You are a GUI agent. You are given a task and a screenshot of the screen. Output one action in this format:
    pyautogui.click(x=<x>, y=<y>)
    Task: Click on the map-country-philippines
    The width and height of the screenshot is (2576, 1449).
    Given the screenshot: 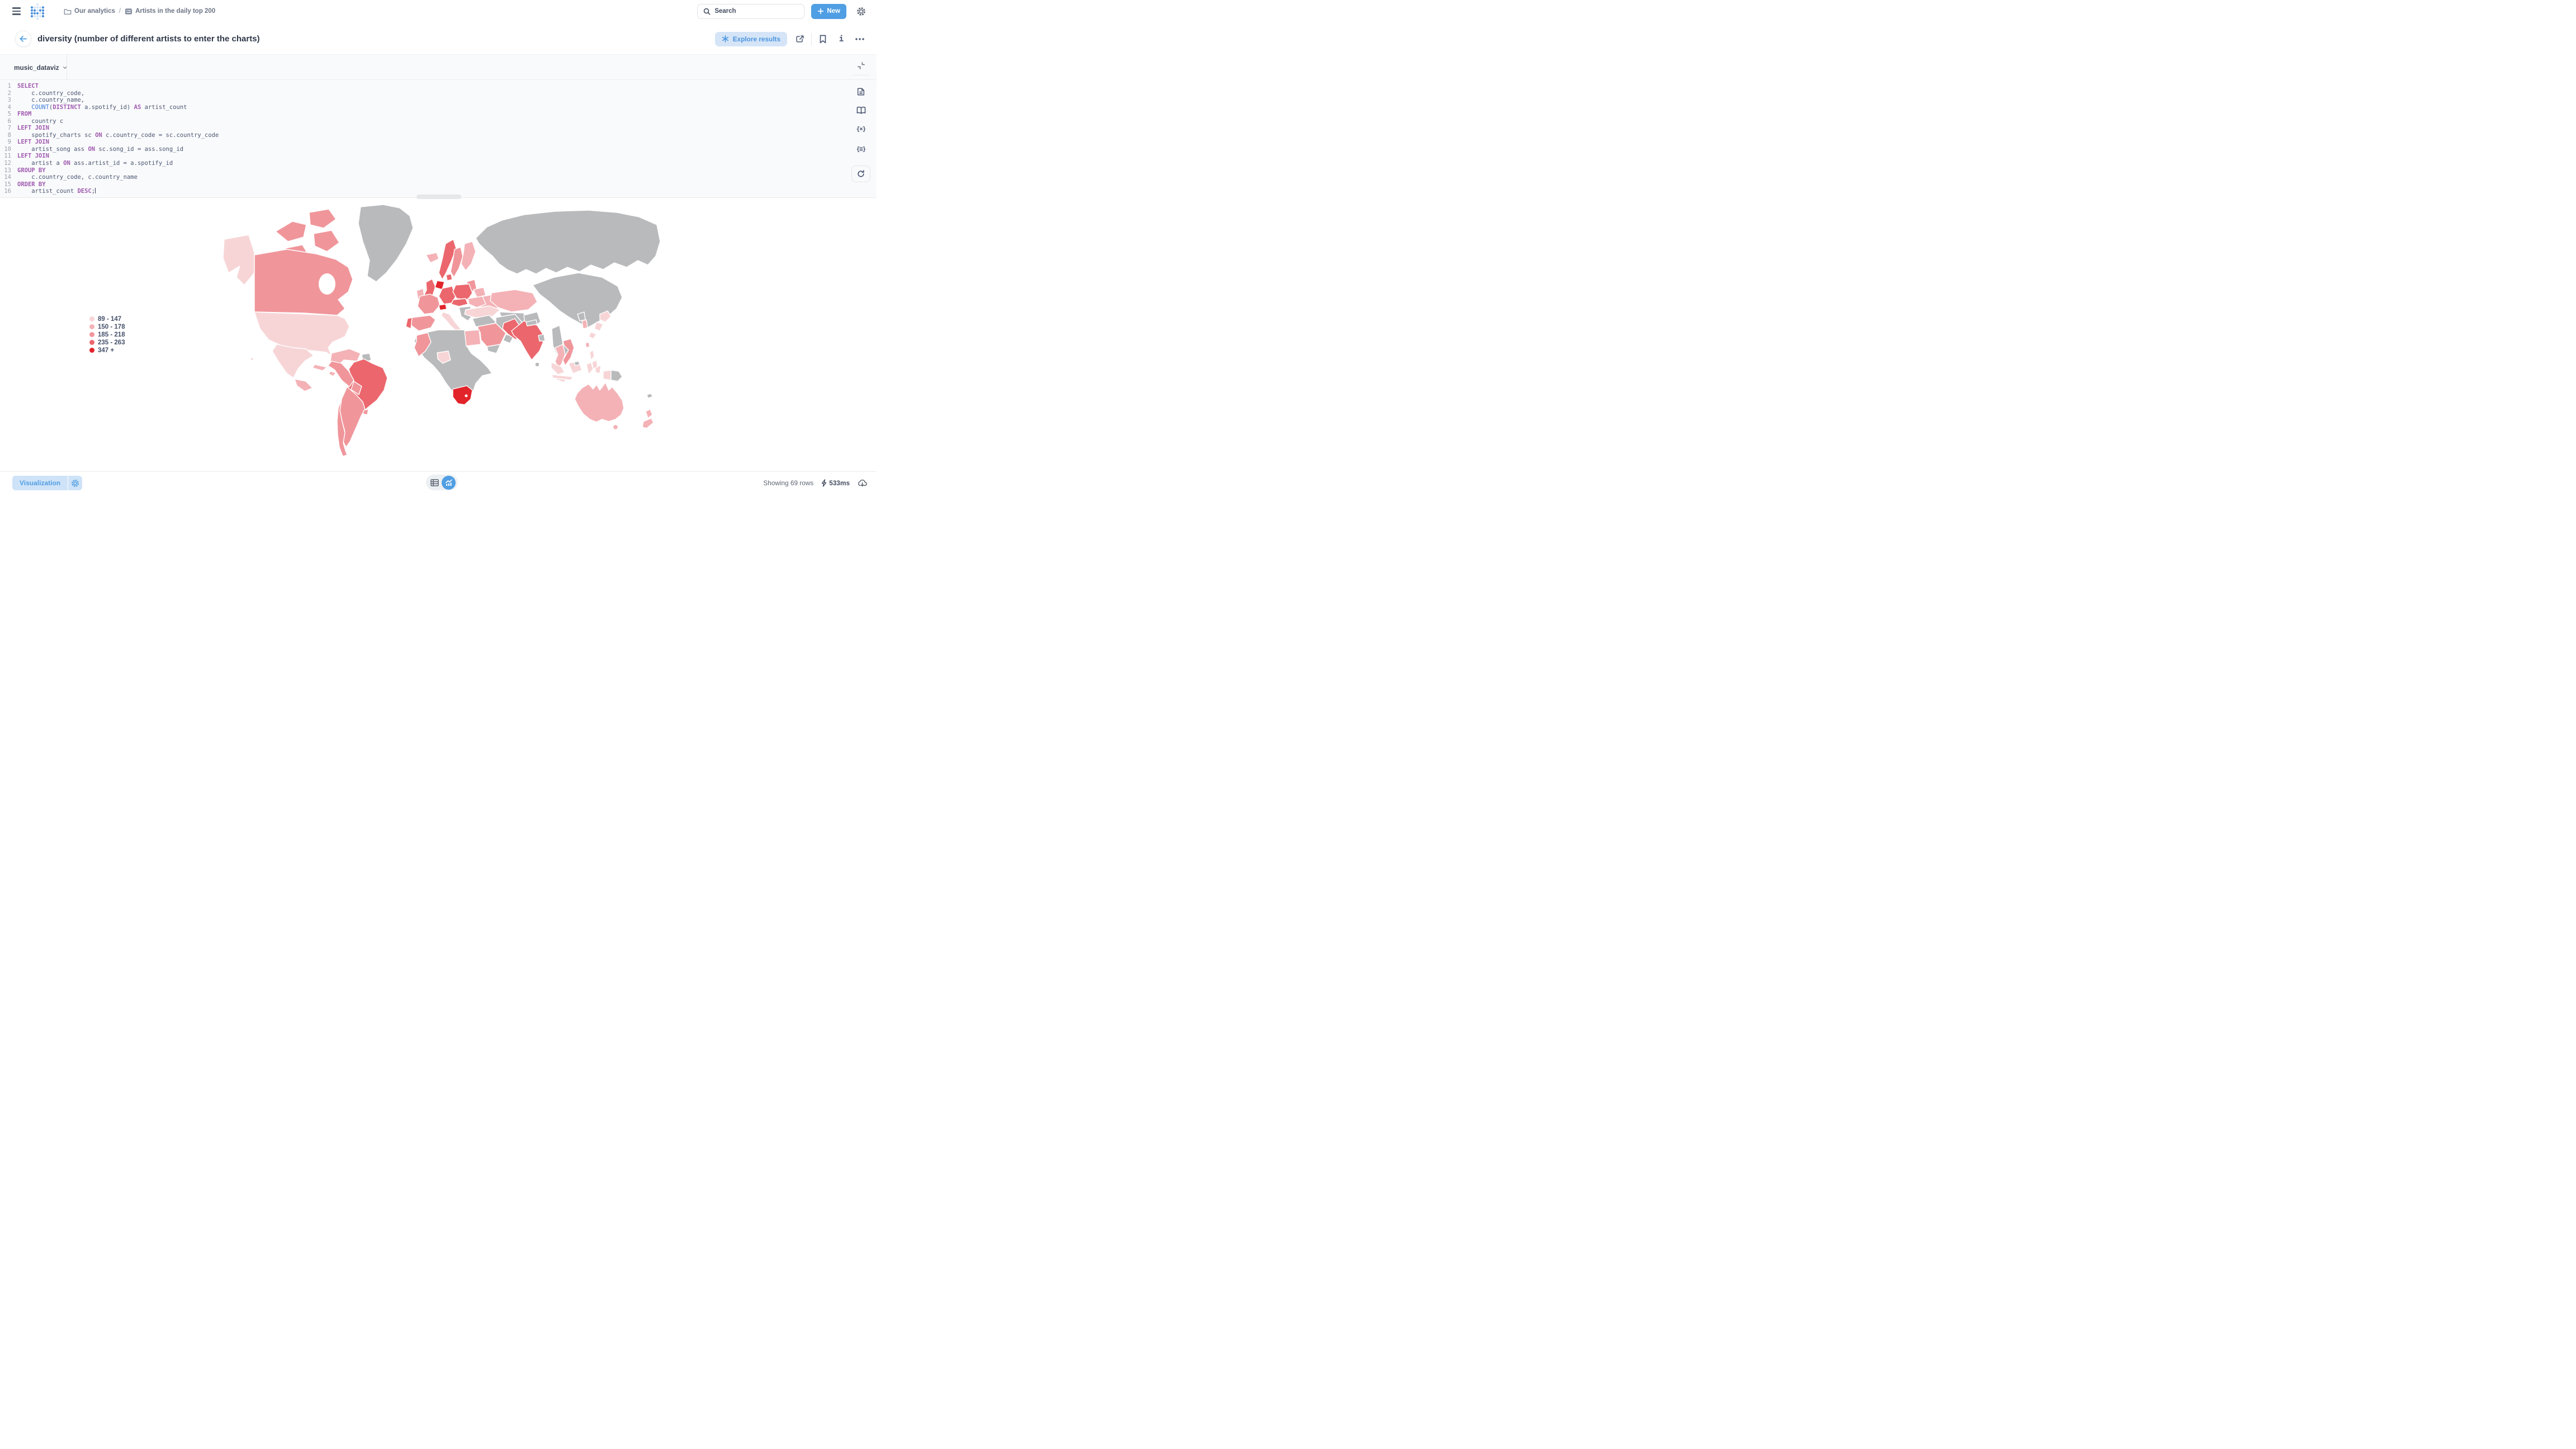 What is the action you would take?
    pyautogui.click(x=593, y=359)
    